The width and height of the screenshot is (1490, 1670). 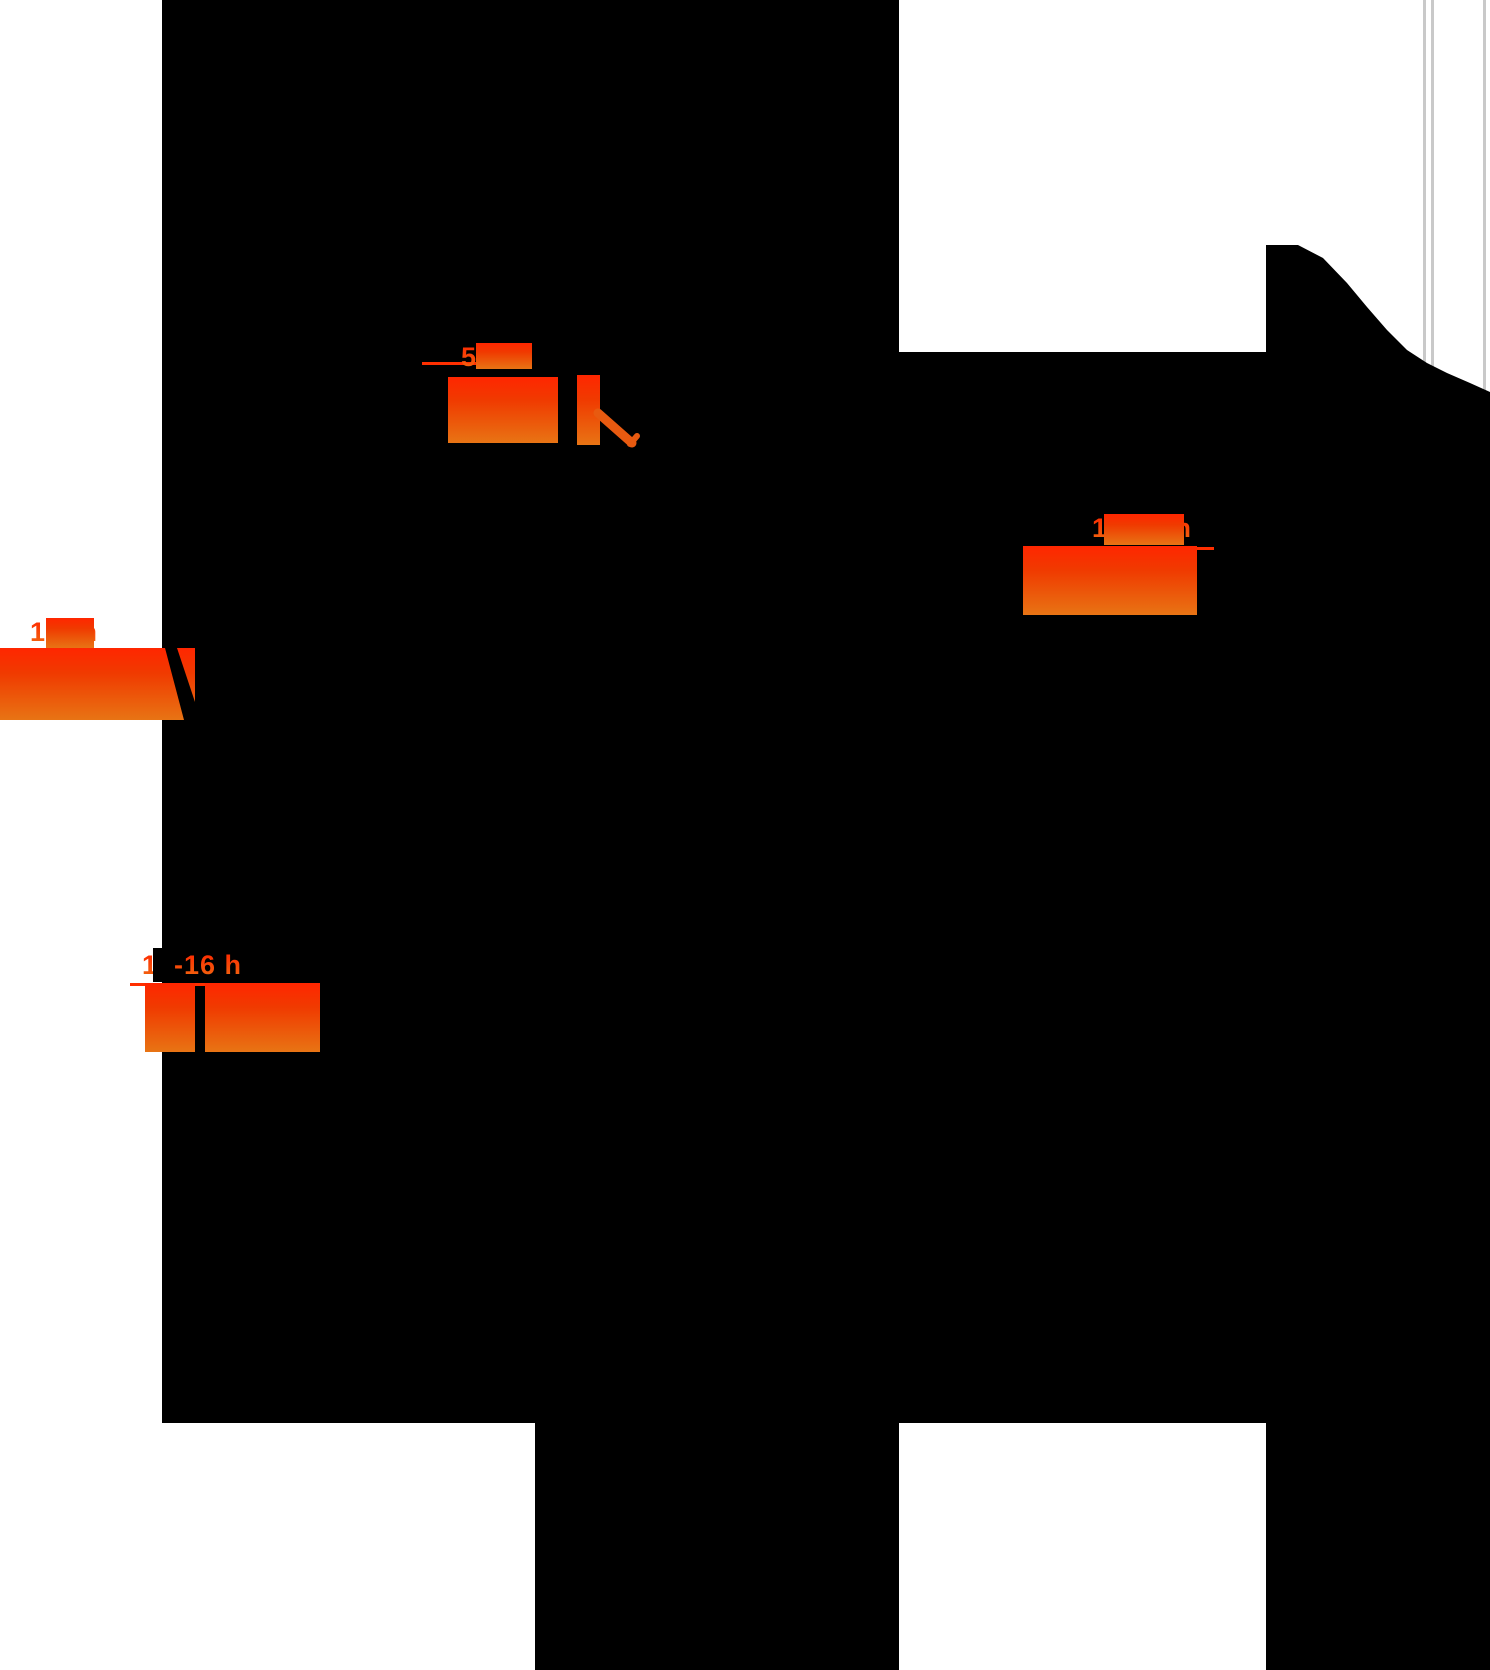 What do you see at coordinates (1394, 957) in the screenshot?
I see `black-curve-shape` at bounding box center [1394, 957].